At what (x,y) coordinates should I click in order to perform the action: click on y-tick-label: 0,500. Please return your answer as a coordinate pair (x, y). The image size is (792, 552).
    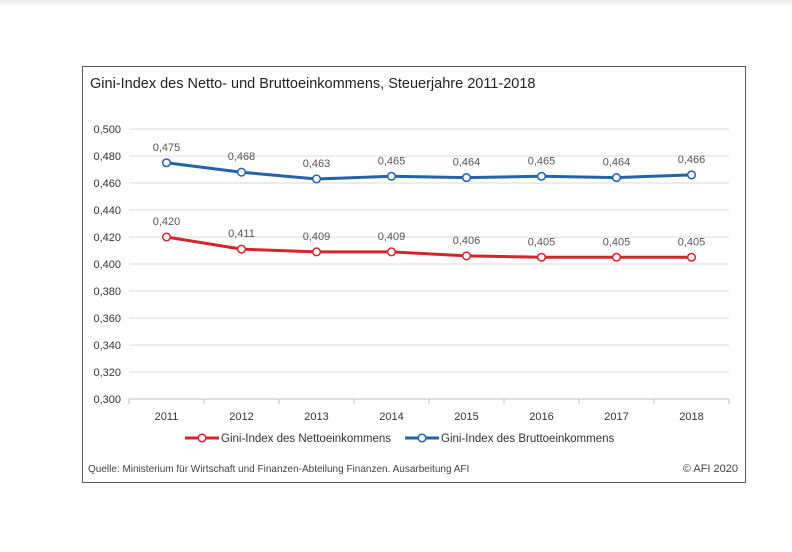
    Looking at the image, I should click on (107, 130).